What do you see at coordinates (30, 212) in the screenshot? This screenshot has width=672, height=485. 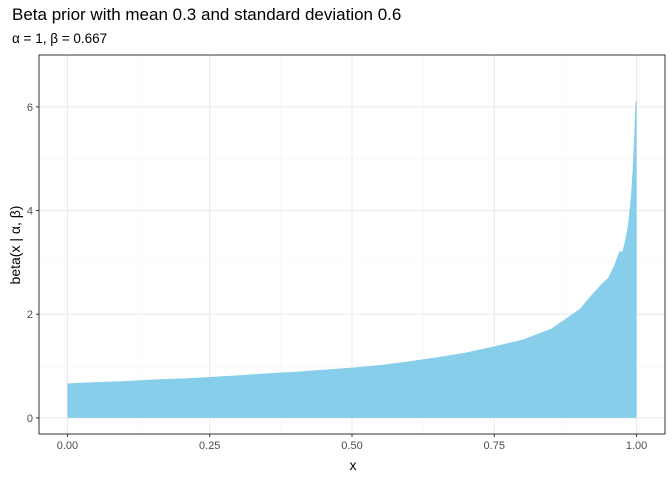 I see `y-tick-label: 4` at bounding box center [30, 212].